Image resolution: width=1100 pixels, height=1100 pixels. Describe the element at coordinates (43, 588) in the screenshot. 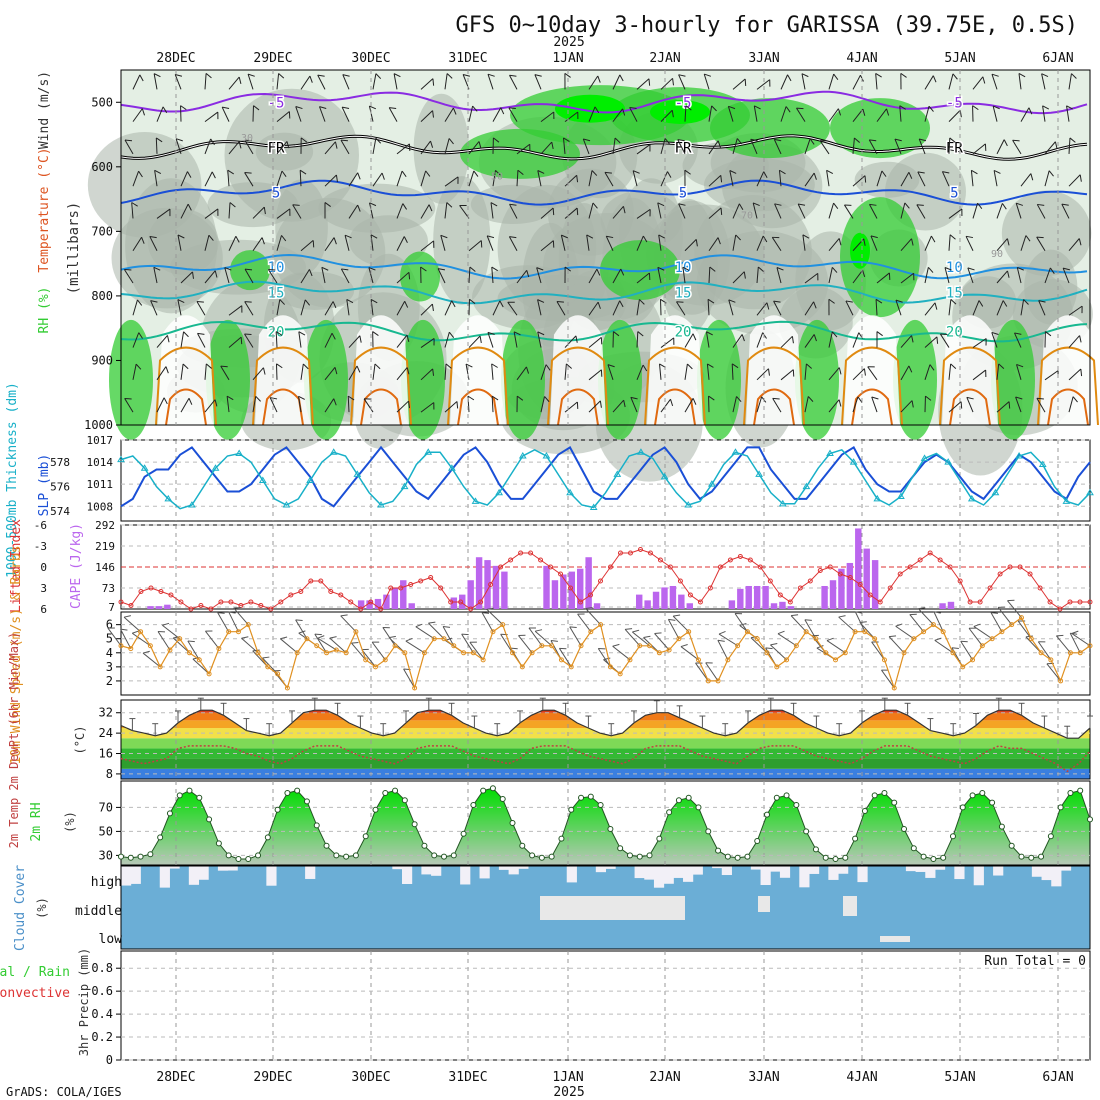

I see `li-tick-label: 3` at that location.